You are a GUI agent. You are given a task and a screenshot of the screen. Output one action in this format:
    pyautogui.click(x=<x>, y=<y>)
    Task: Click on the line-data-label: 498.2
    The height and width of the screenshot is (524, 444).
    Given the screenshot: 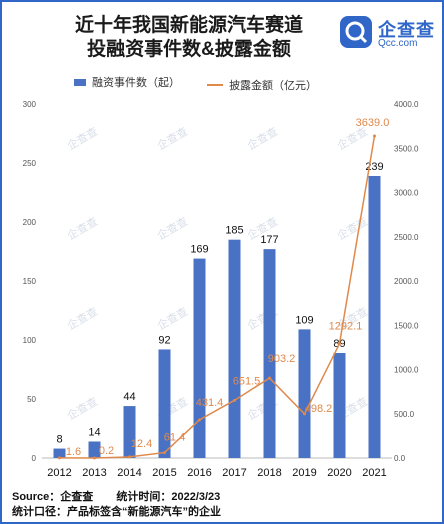 What is the action you would take?
    pyautogui.click(x=319, y=409)
    